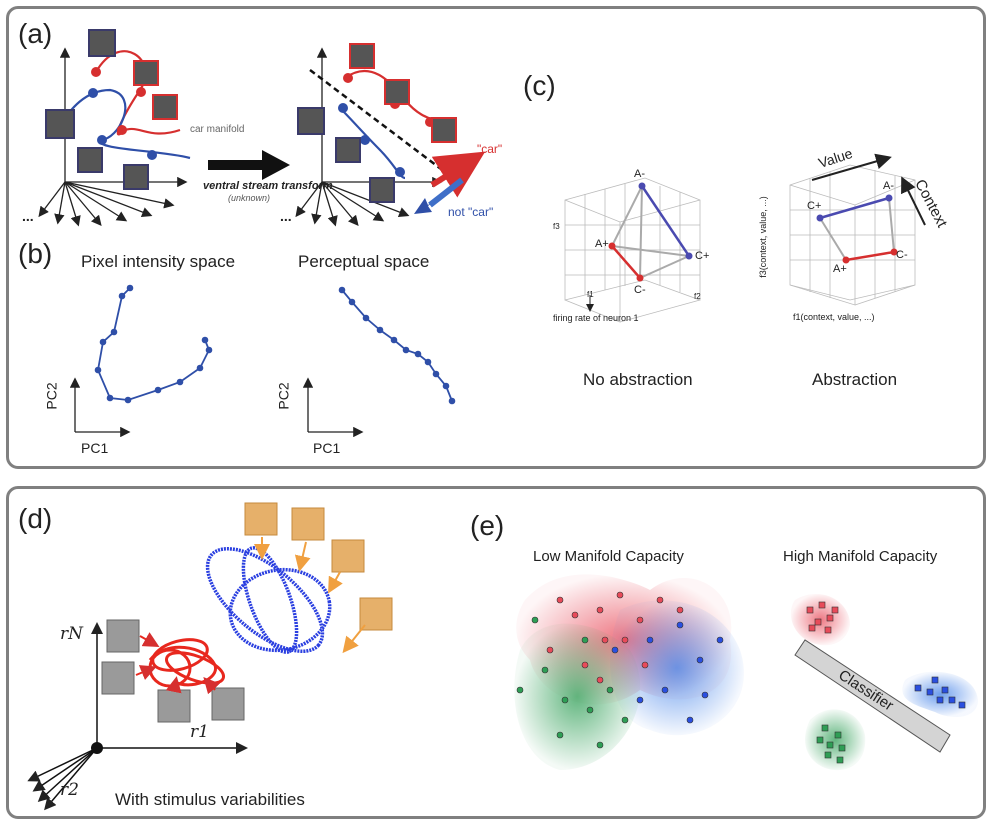 The width and height of the screenshot is (990, 823). I want to click on low-capacity-points, so click(620, 670).